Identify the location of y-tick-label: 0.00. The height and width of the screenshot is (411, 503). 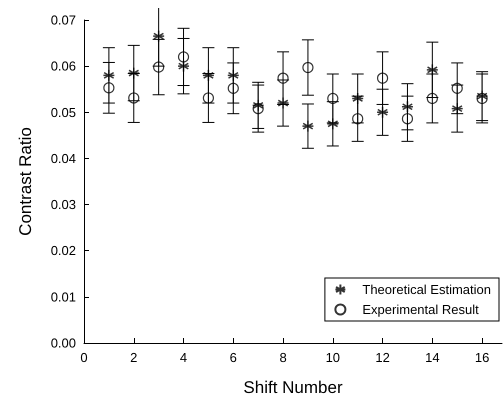
(63, 343).